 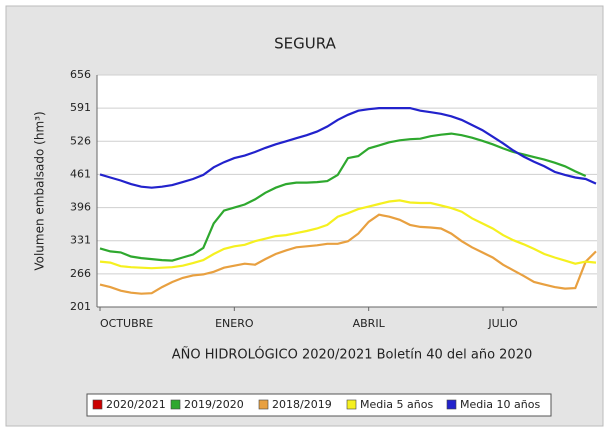 What do you see at coordinates (500, 404) in the screenshot?
I see `legend-label: Media 10 años` at bounding box center [500, 404].